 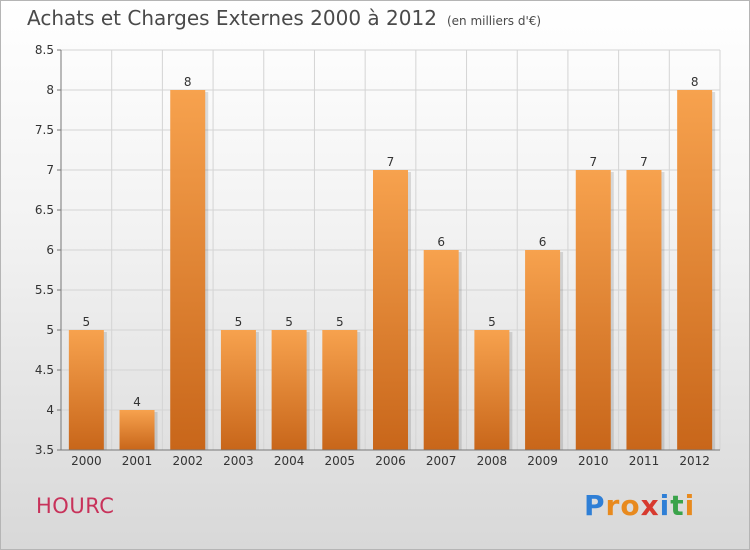 What do you see at coordinates (494, 21) in the screenshot?
I see `chart-unit: (en milliers d'€)` at bounding box center [494, 21].